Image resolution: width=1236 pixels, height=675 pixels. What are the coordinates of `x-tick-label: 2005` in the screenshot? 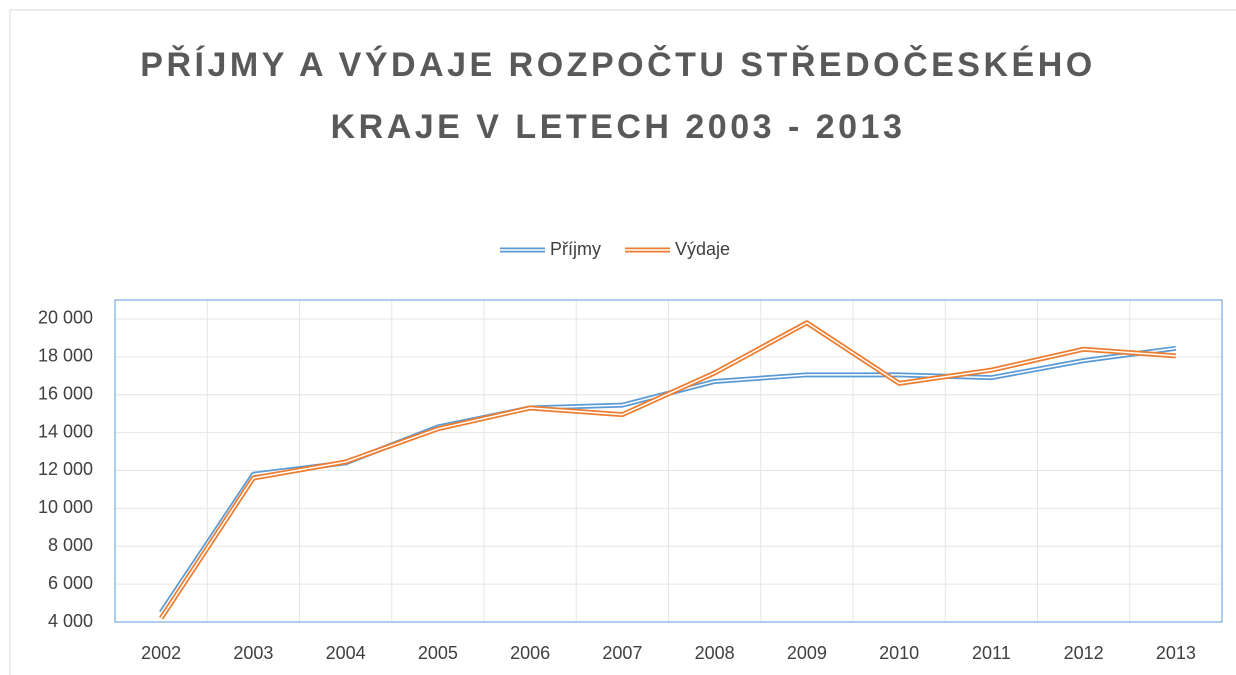 It's located at (438, 653).